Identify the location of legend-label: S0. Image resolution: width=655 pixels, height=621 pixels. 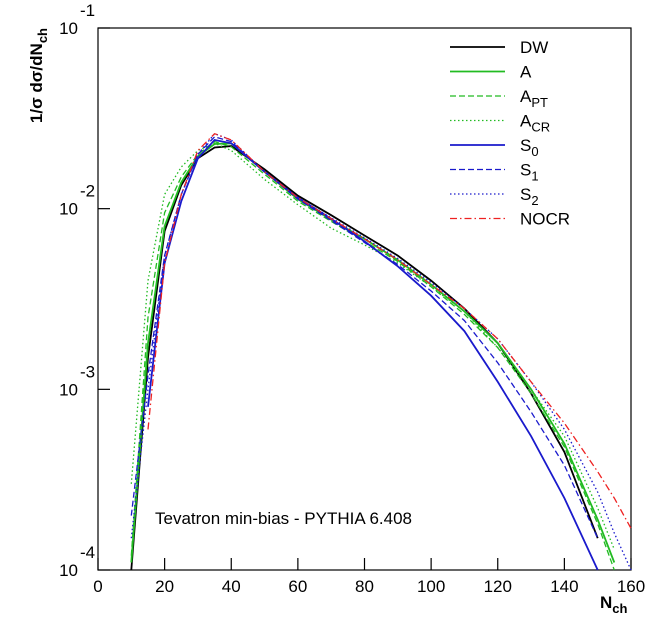
(529, 147).